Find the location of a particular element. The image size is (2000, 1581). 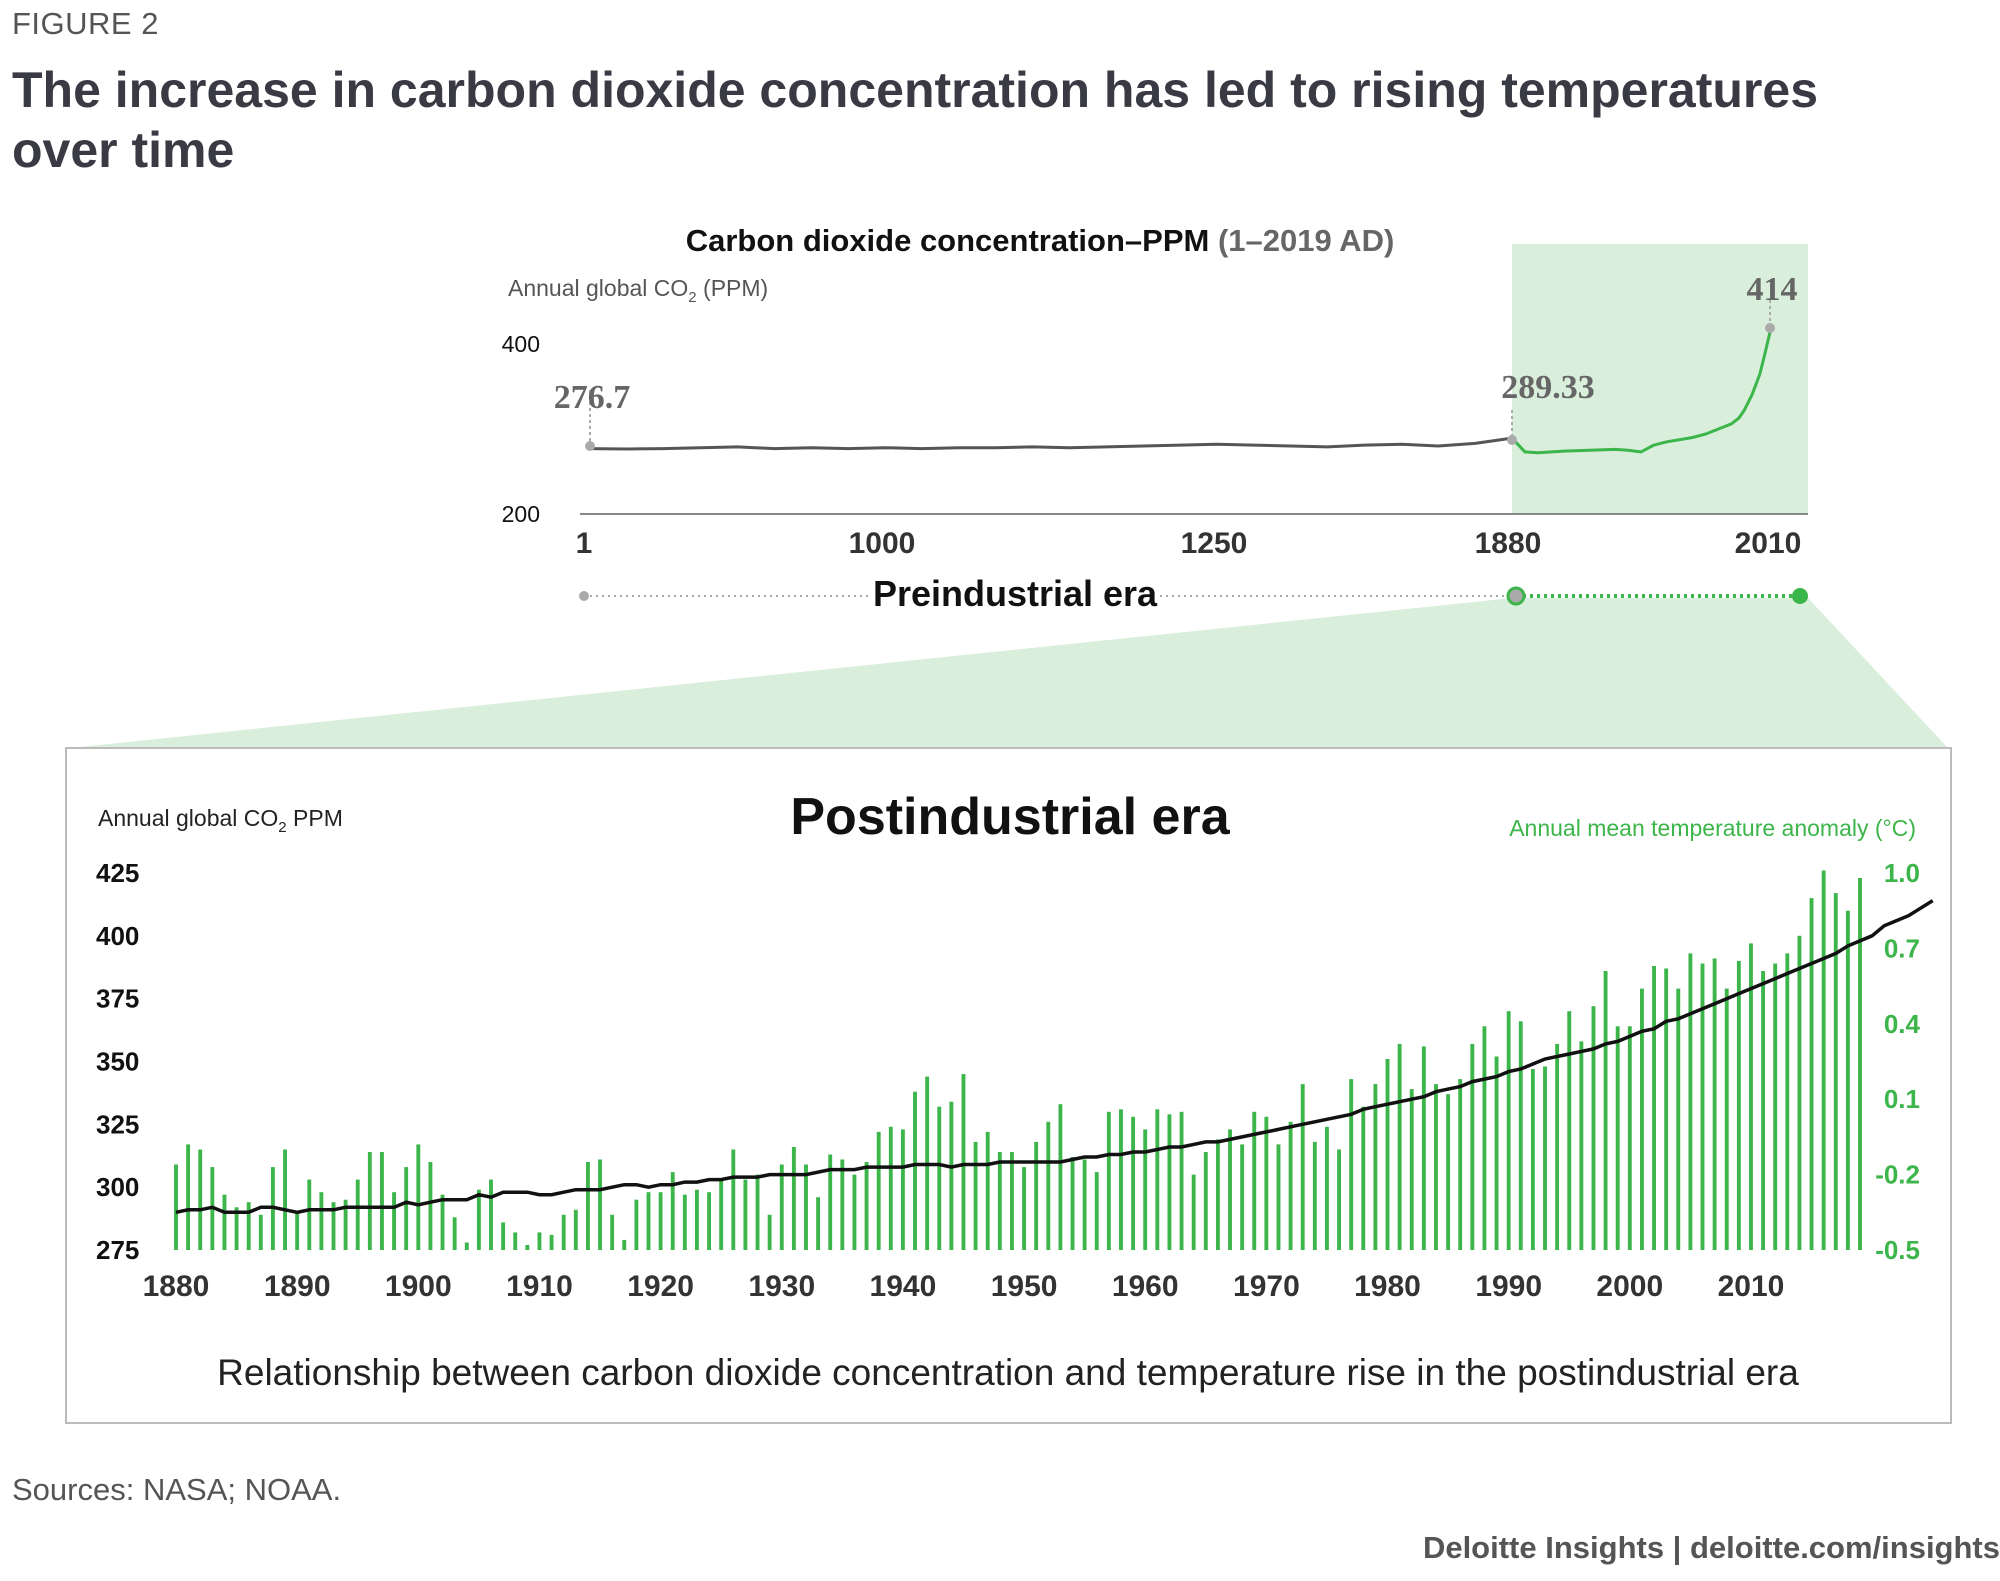

right-axis-label: Annual mean temperature anomaly (°C) is located at coordinates (1712, 828).